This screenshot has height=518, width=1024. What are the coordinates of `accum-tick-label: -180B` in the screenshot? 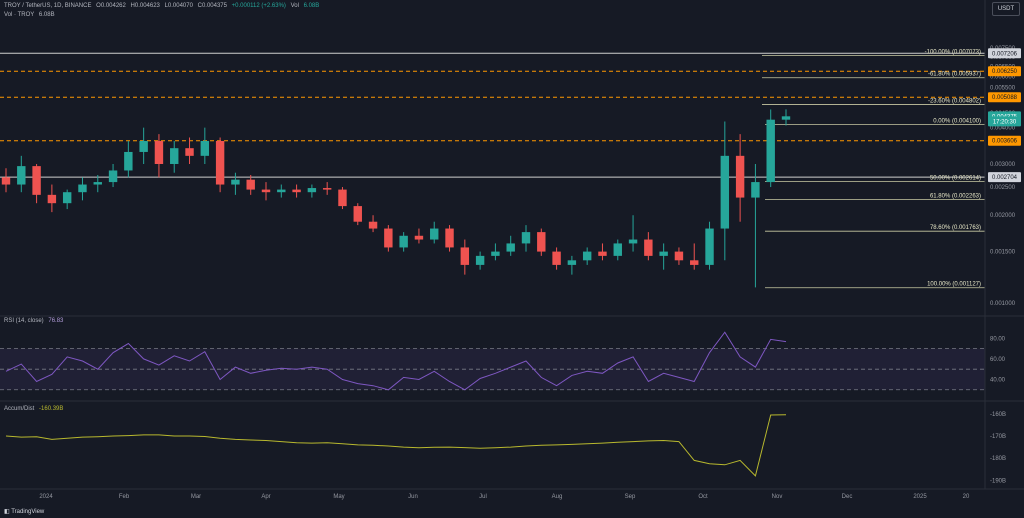 It's located at (998, 459).